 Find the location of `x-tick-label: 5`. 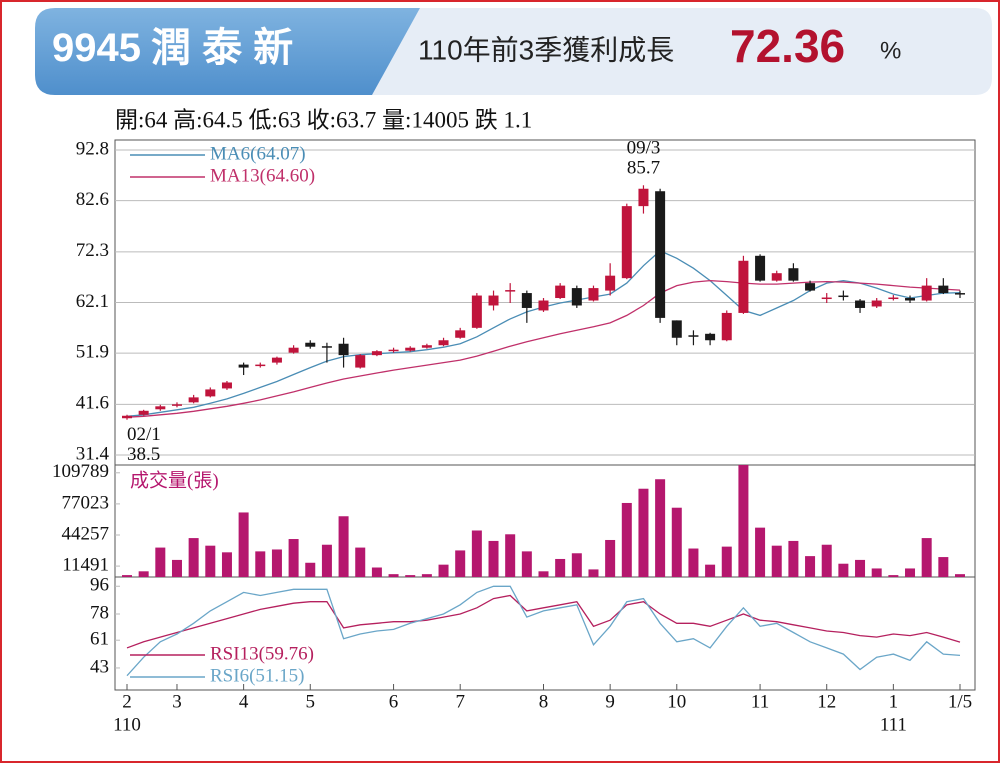

x-tick-label: 5 is located at coordinates (311, 701).